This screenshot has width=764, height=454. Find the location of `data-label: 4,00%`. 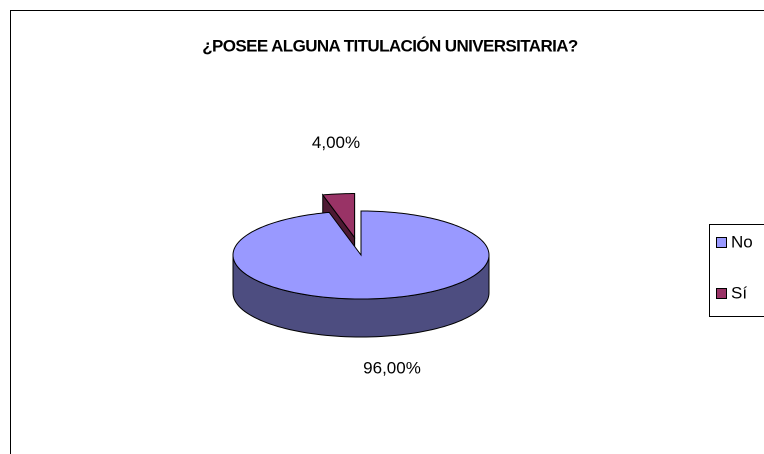

data-label: 4,00% is located at coordinates (336, 142).